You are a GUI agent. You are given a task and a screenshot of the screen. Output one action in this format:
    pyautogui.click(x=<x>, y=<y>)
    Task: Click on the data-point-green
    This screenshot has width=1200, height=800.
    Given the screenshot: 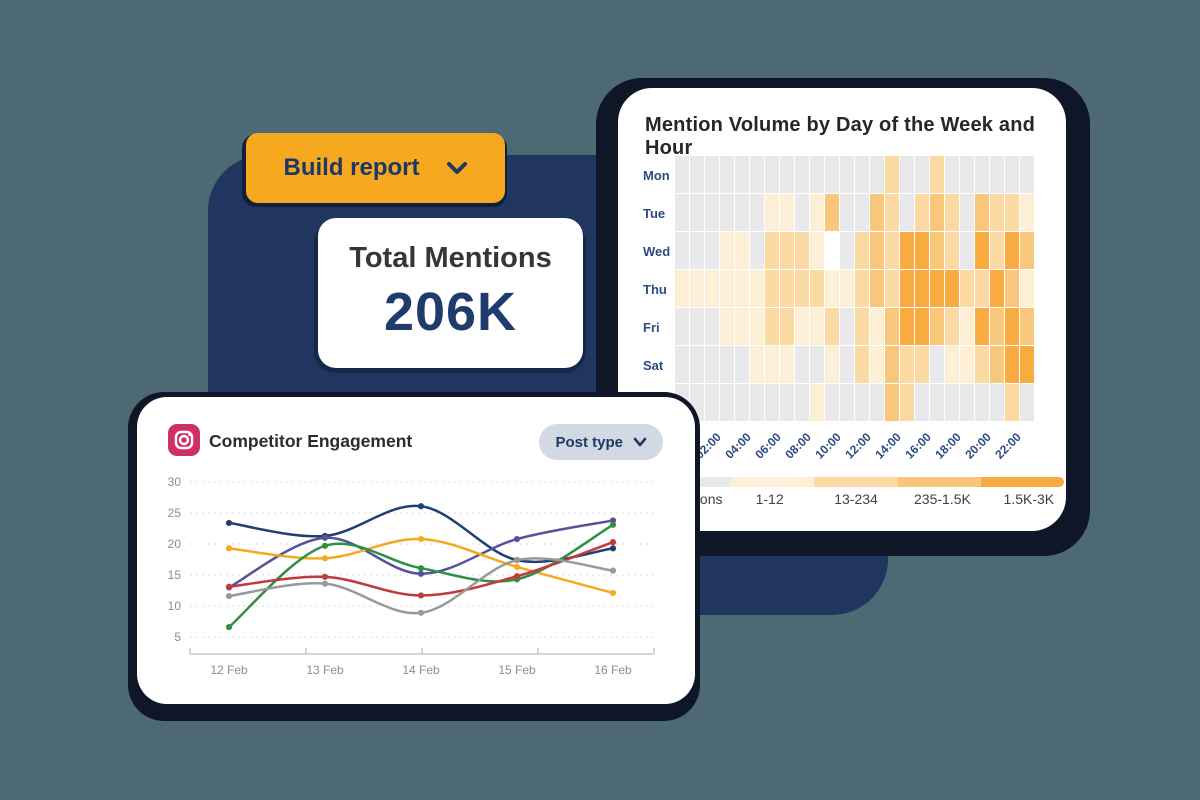 What is the action you would take?
    pyautogui.click(x=229, y=627)
    